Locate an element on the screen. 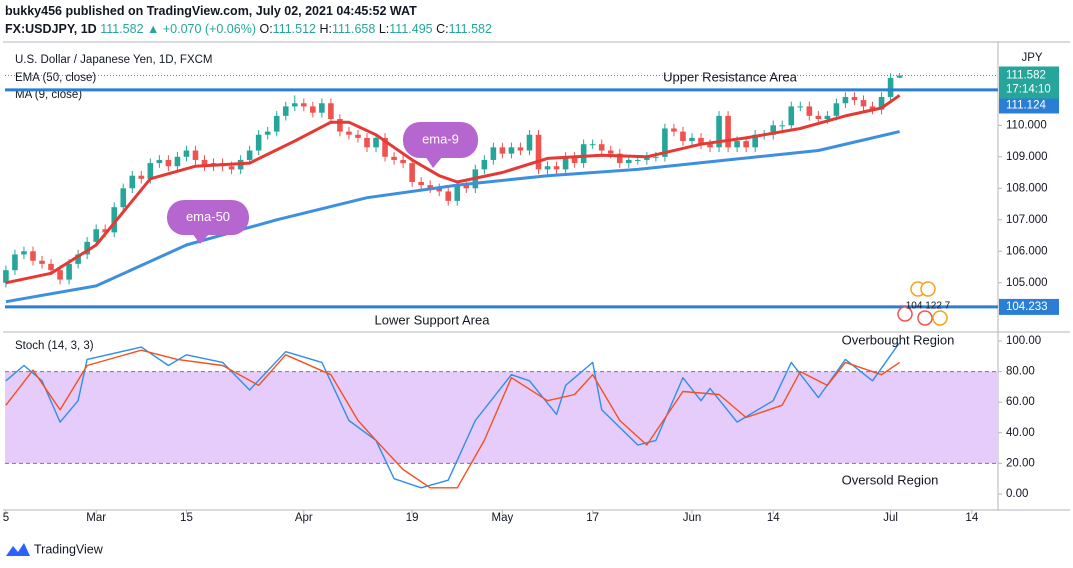  y-tick-label: 100.00 is located at coordinates (1023, 341).